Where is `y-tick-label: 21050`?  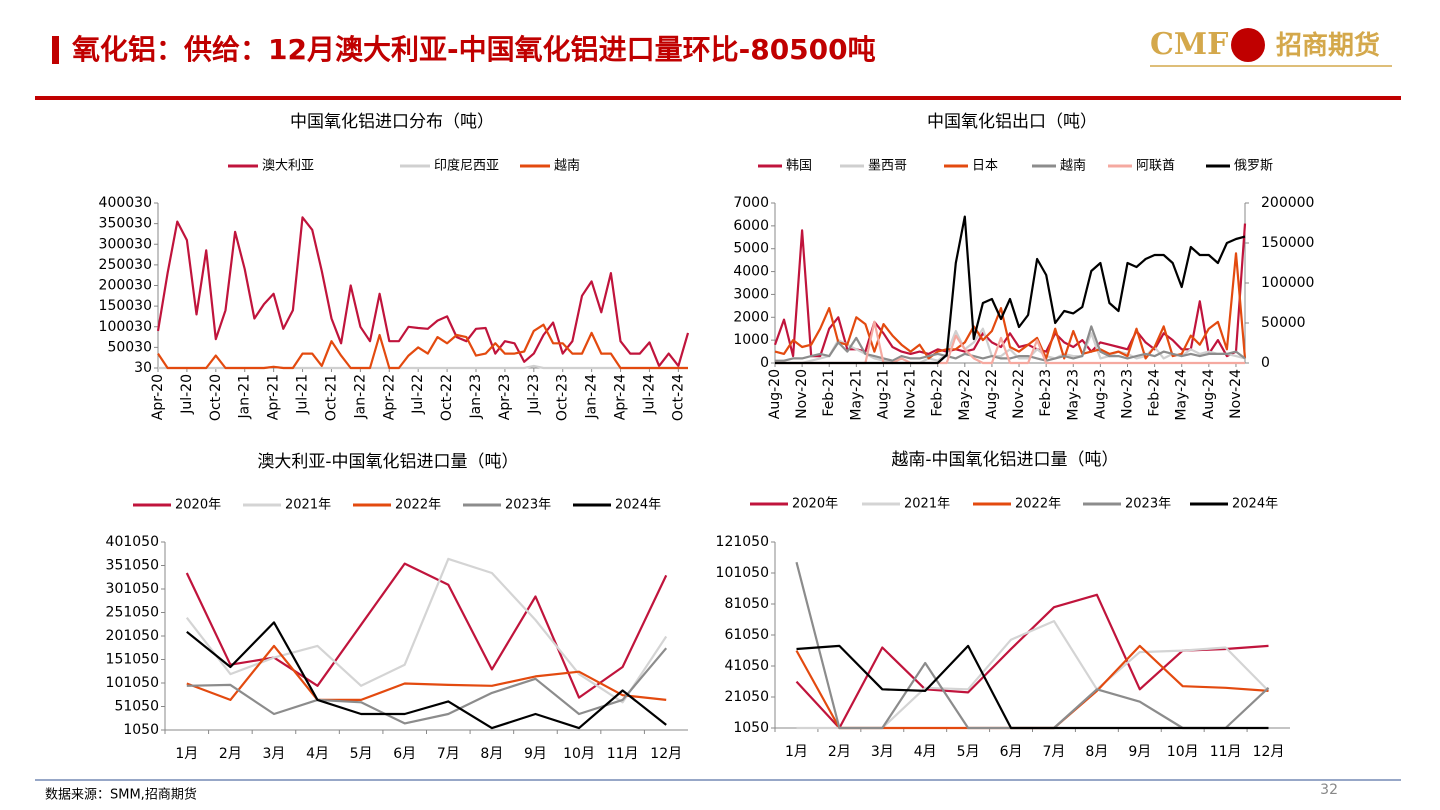 y-tick-label: 21050 is located at coordinates (746, 697).